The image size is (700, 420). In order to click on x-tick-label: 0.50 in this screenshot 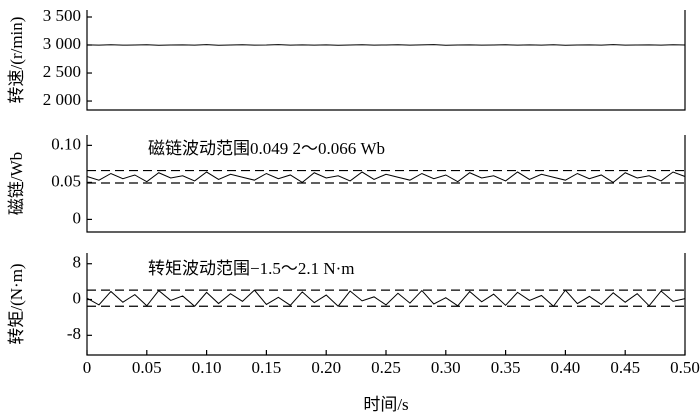, I will do `click(685, 367)`.